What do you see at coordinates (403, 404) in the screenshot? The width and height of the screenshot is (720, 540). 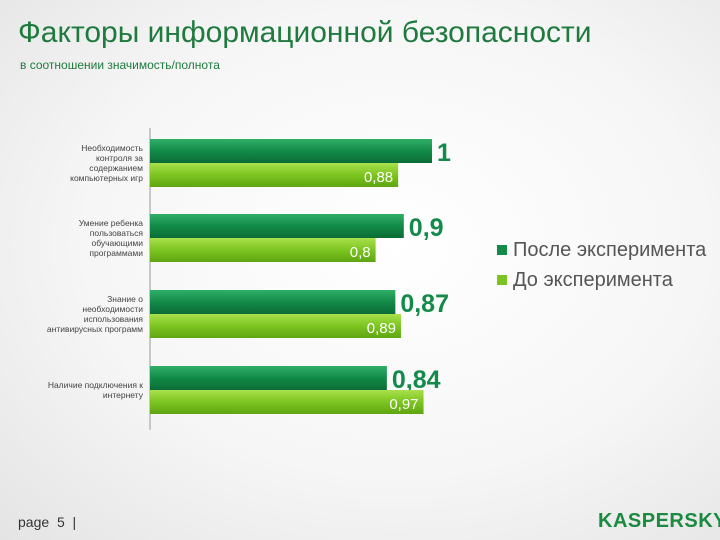 I see `data-label-before: 0,97` at bounding box center [403, 404].